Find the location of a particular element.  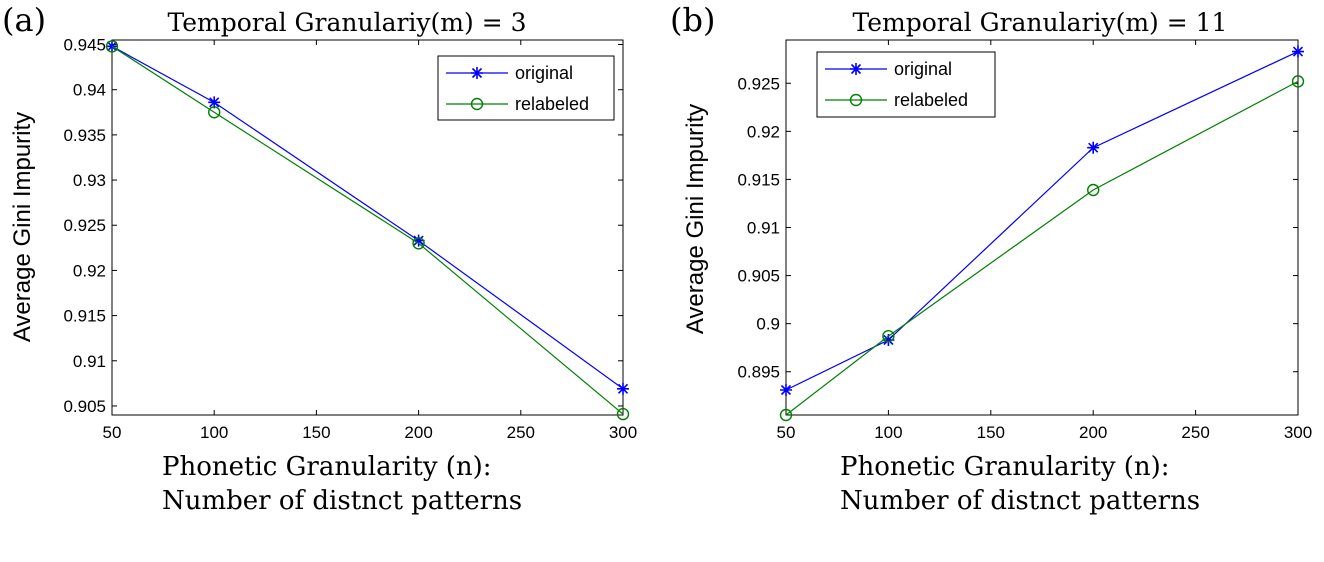

chart-a-title: Temporal Granulariy(m) = 3 is located at coordinates (346, 22).